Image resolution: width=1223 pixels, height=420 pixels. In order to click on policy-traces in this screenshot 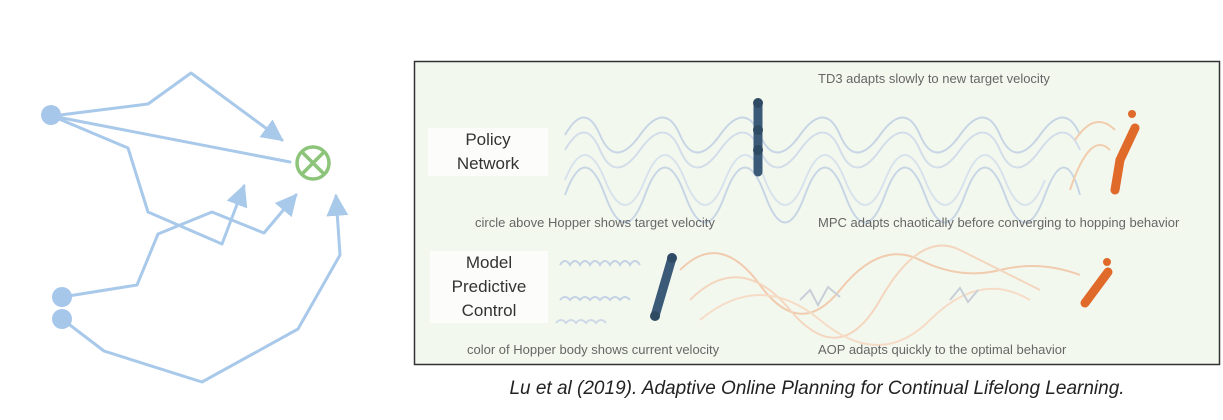, I will do `click(840, 170)`.